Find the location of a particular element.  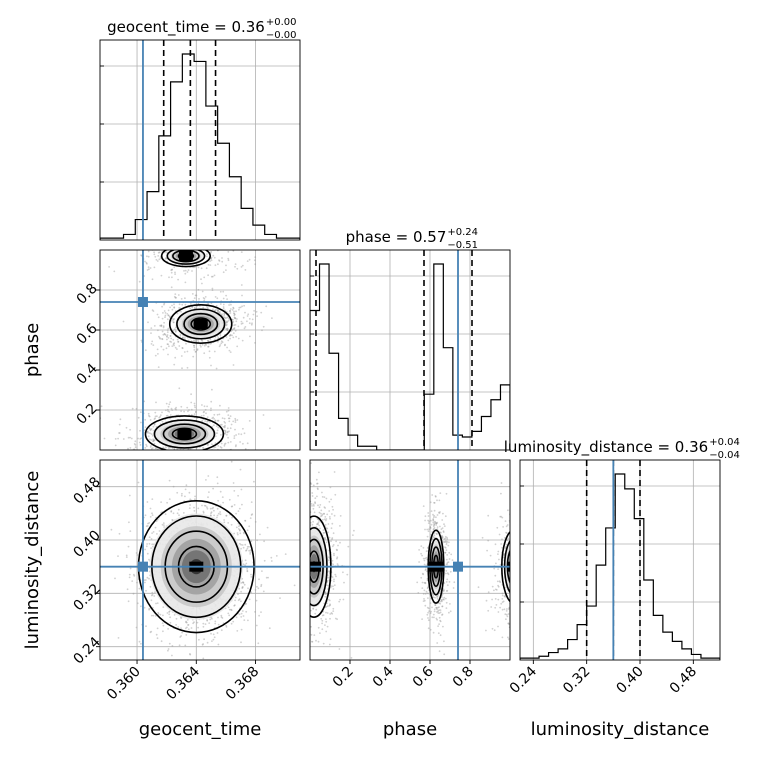

hist-panel-phase: phase = 0.57 +0.24−0.51 is located at coordinates (410, 339).